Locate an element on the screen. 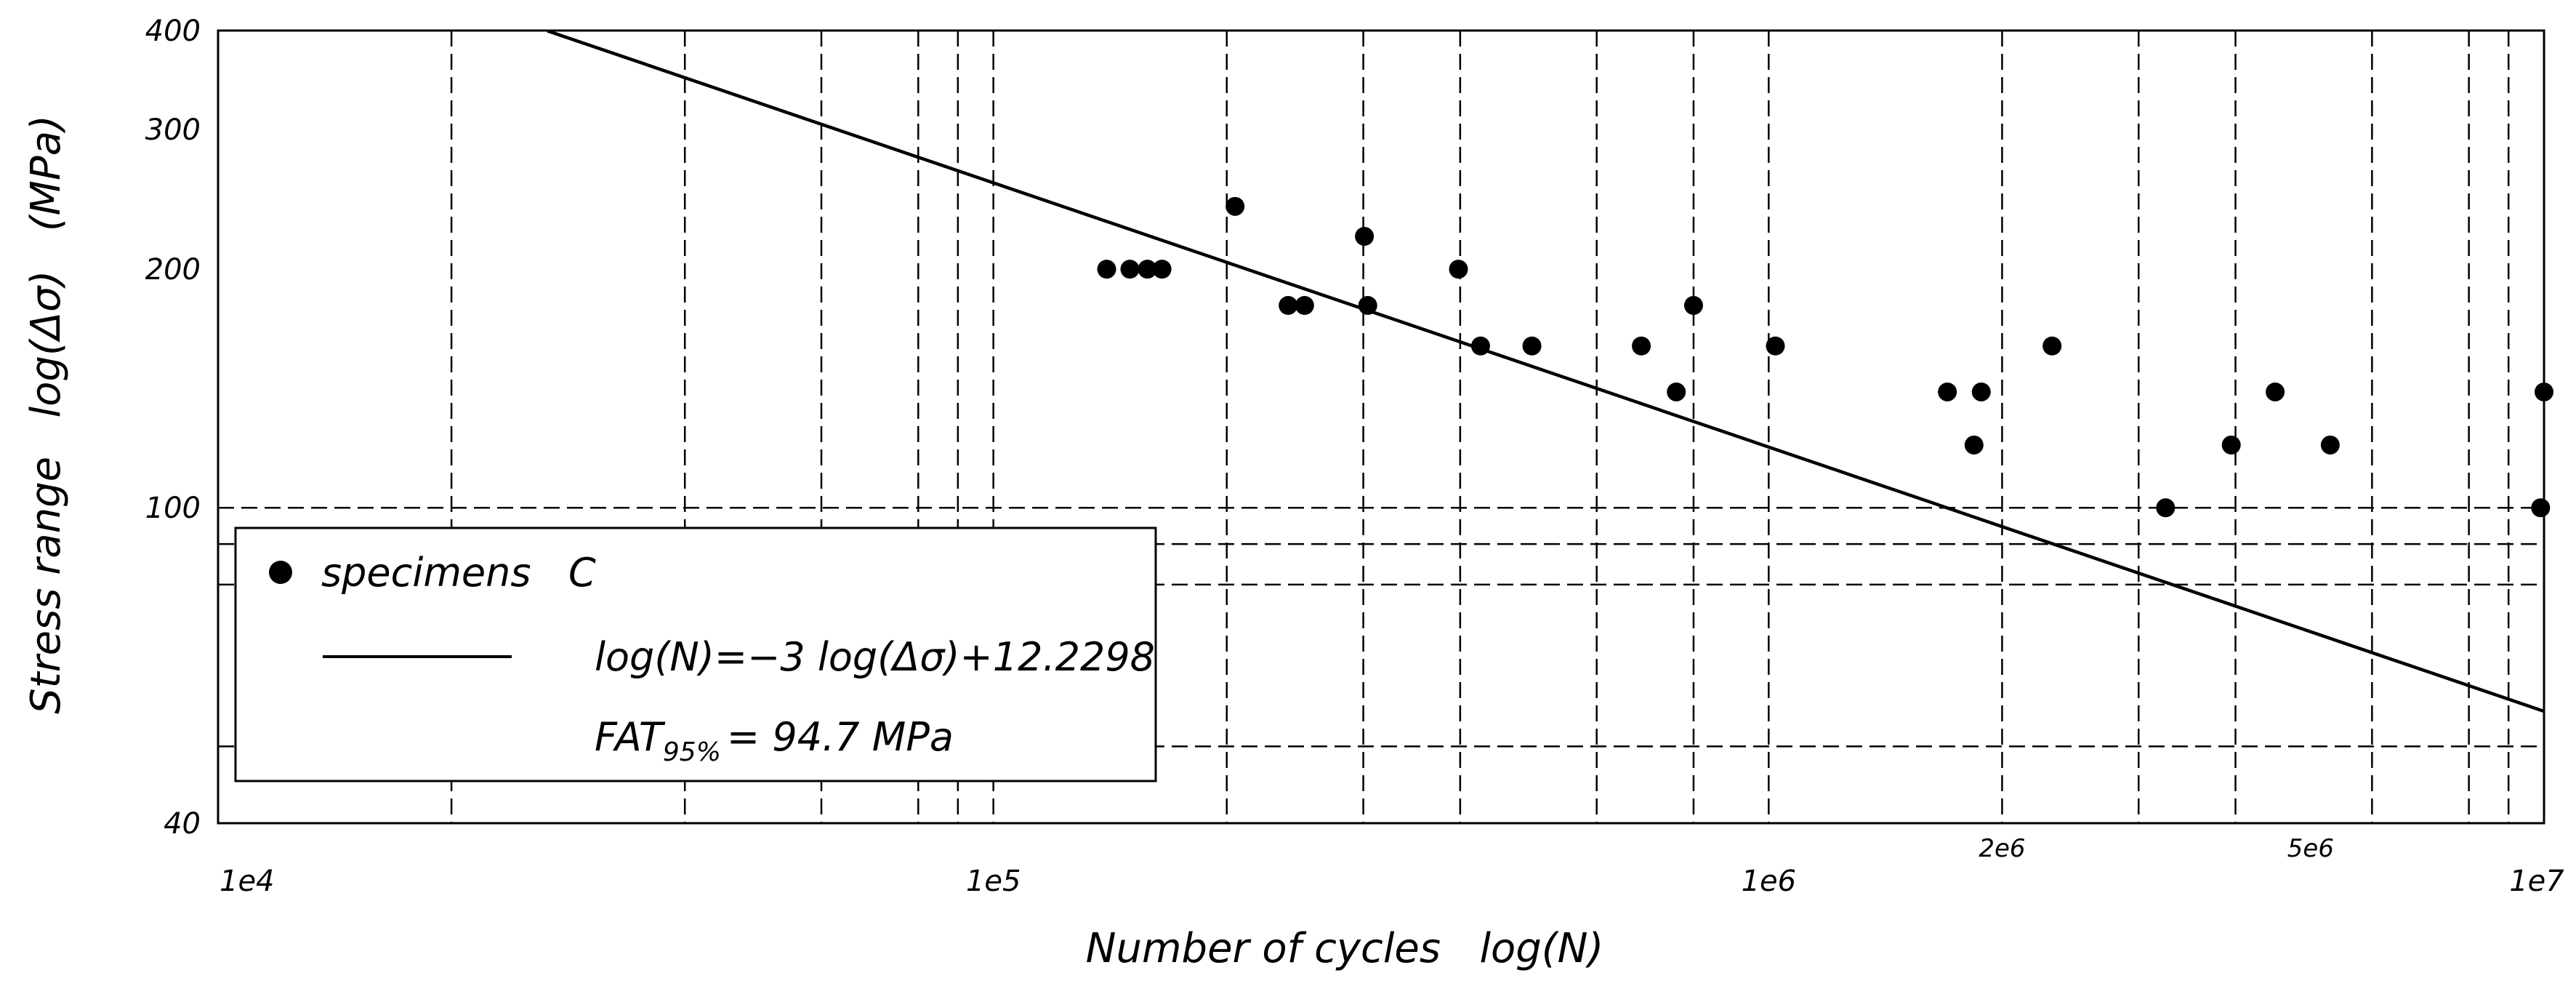 The image size is (2576, 981). legend-marker-icon is located at coordinates (280, 572).